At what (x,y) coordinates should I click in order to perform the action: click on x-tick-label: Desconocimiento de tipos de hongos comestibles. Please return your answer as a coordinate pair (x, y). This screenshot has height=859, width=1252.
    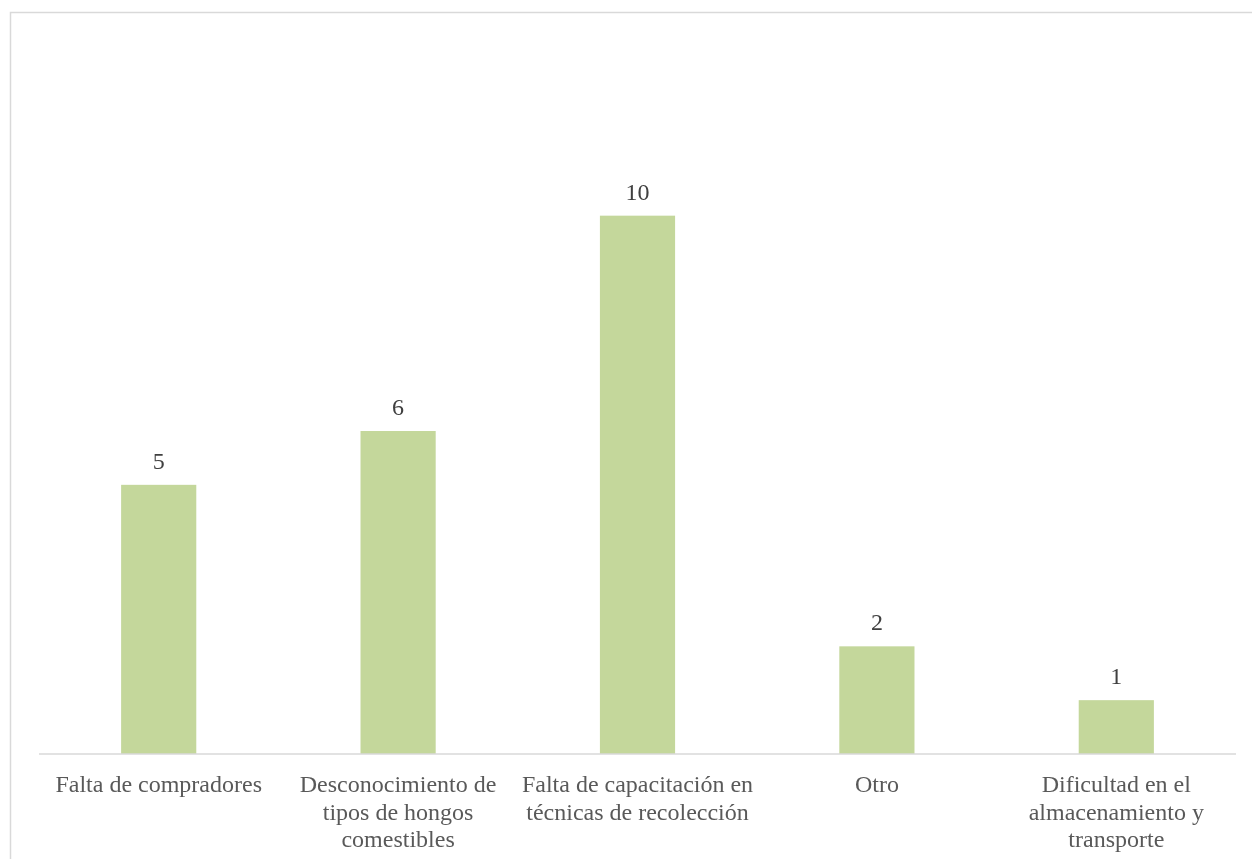
    Looking at the image, I should click on (398, 811).